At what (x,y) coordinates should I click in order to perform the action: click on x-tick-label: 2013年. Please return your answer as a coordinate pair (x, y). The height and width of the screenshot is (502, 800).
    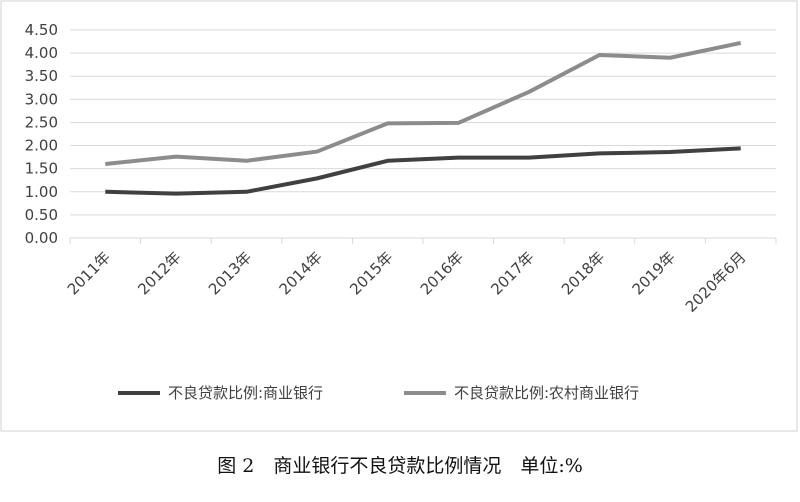
    Looking at the image, I should click on (230, 273).